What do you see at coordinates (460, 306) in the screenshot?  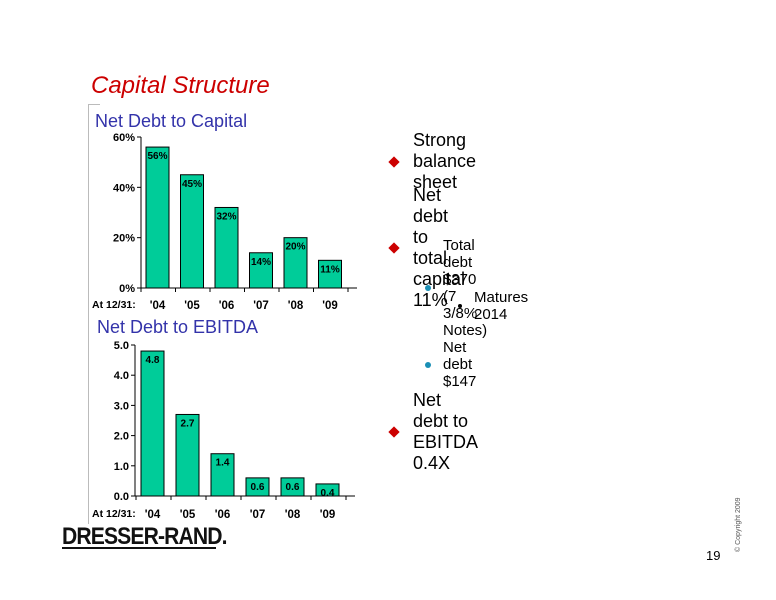 I see `small-dot-bullet-icon` at bounding box center [460, 306].